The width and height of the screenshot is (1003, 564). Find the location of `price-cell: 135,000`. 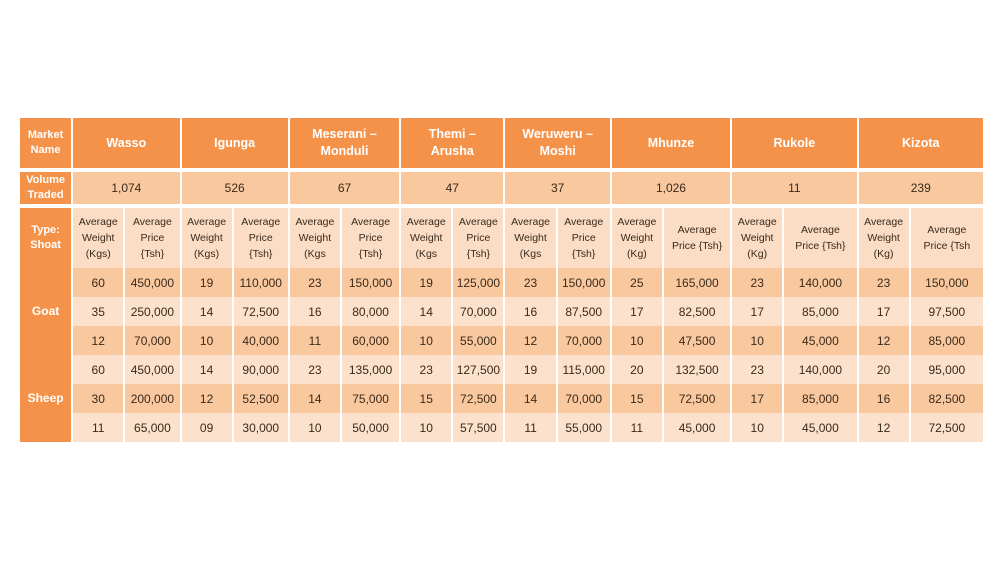

price-cell: 135,000 is located at coordinates (370, 369).